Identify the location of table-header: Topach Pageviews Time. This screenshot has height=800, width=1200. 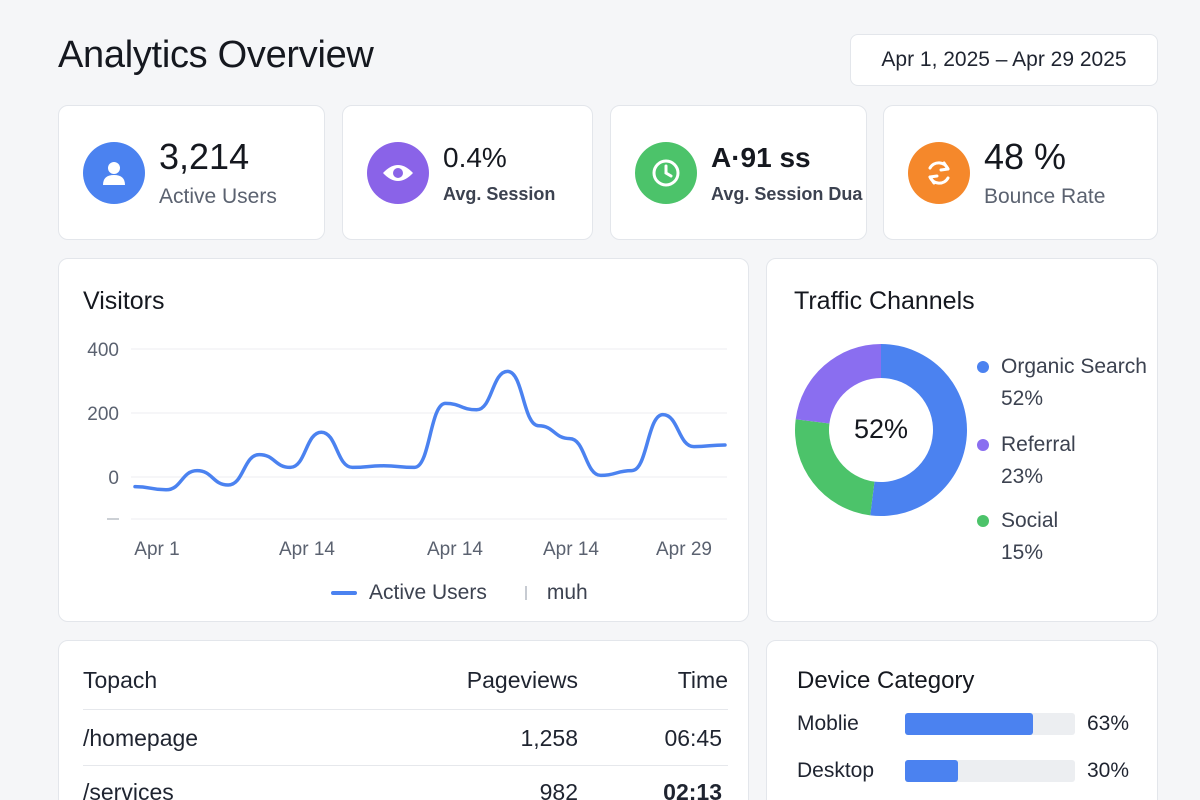
(405, 680).